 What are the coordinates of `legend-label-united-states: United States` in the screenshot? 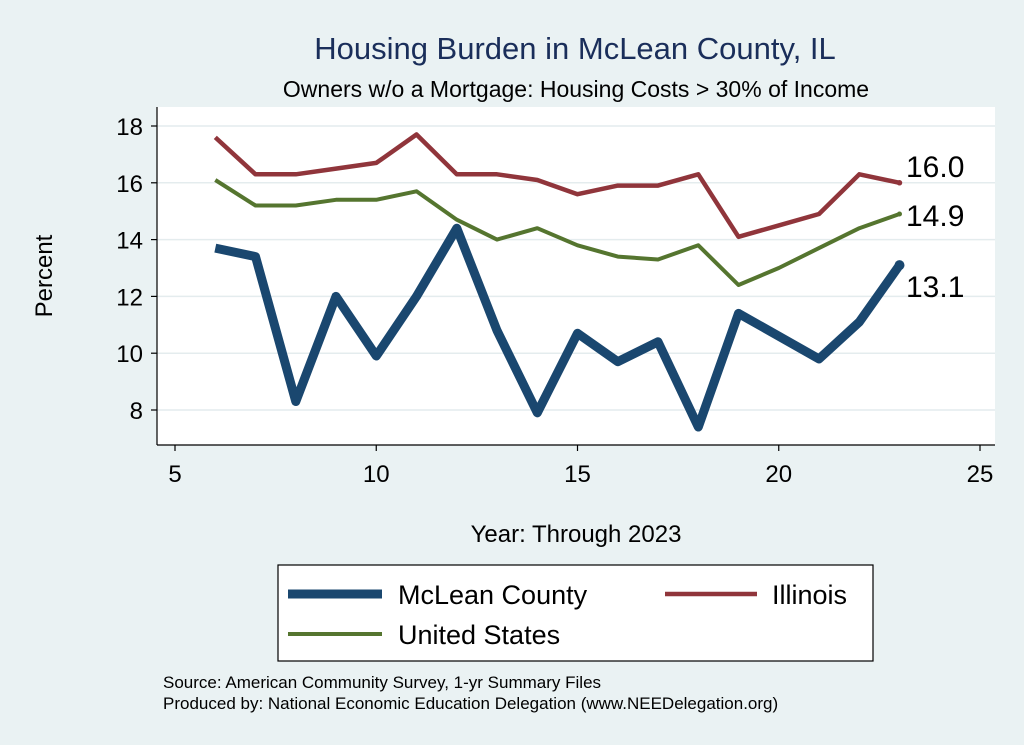 It's located at (479, 635).